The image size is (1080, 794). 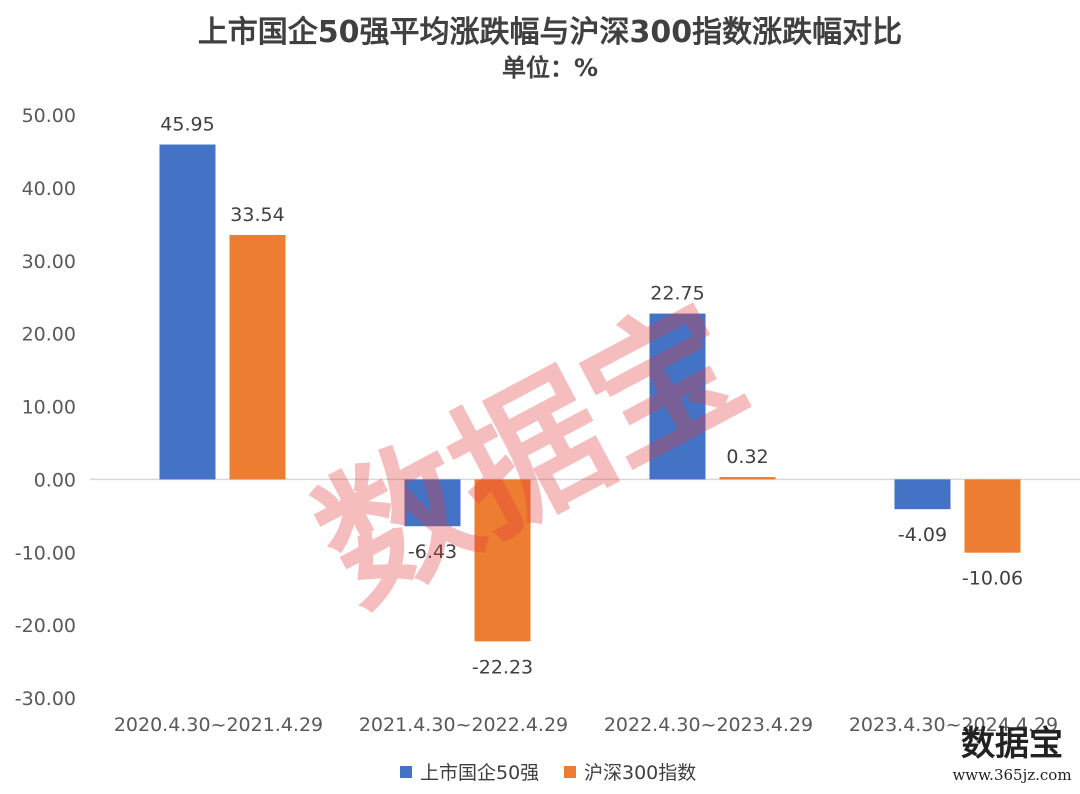 What do you see at coordinates (1011, 775) in the screenshot?
I see `watermark-url: www.365jz.com` at bounding box center [1011, 775].